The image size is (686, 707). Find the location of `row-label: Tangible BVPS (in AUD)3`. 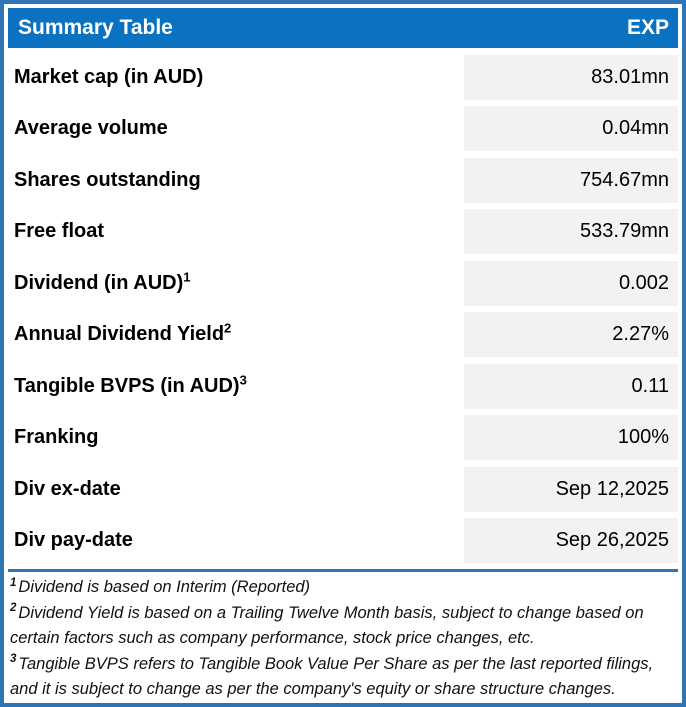

row-label: Tangible BVPS (in AUD)3 is located at coordinates (236, 384).